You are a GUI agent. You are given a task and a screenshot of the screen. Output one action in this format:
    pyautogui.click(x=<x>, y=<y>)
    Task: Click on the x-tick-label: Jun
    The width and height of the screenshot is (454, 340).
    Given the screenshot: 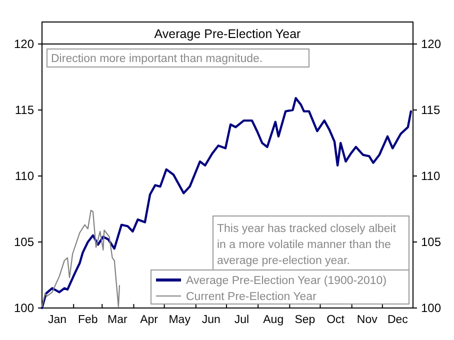 What is the action you would take?
    pyautogui.click(x=211, y=320)
    